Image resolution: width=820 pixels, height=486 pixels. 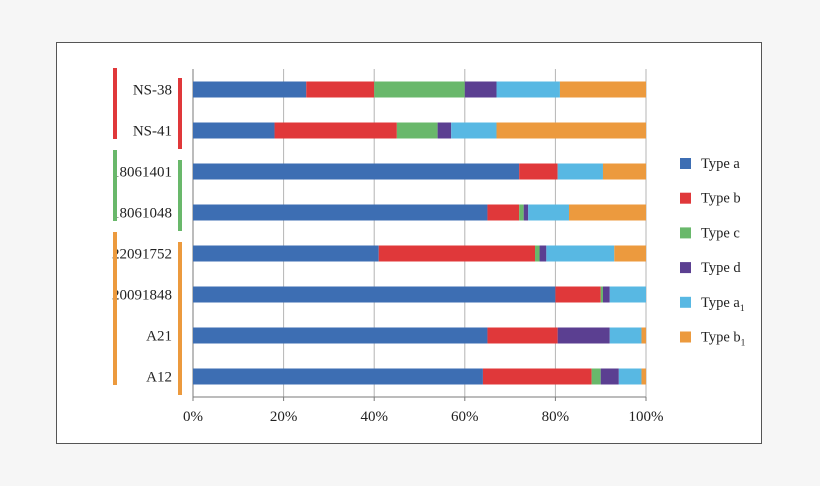 What do you see at coordinates (423, 411) in the screenshot?
I see `x-tick-labels: 0% 20% 40% 60% 80% 100%` at bounding box center [423, 411].